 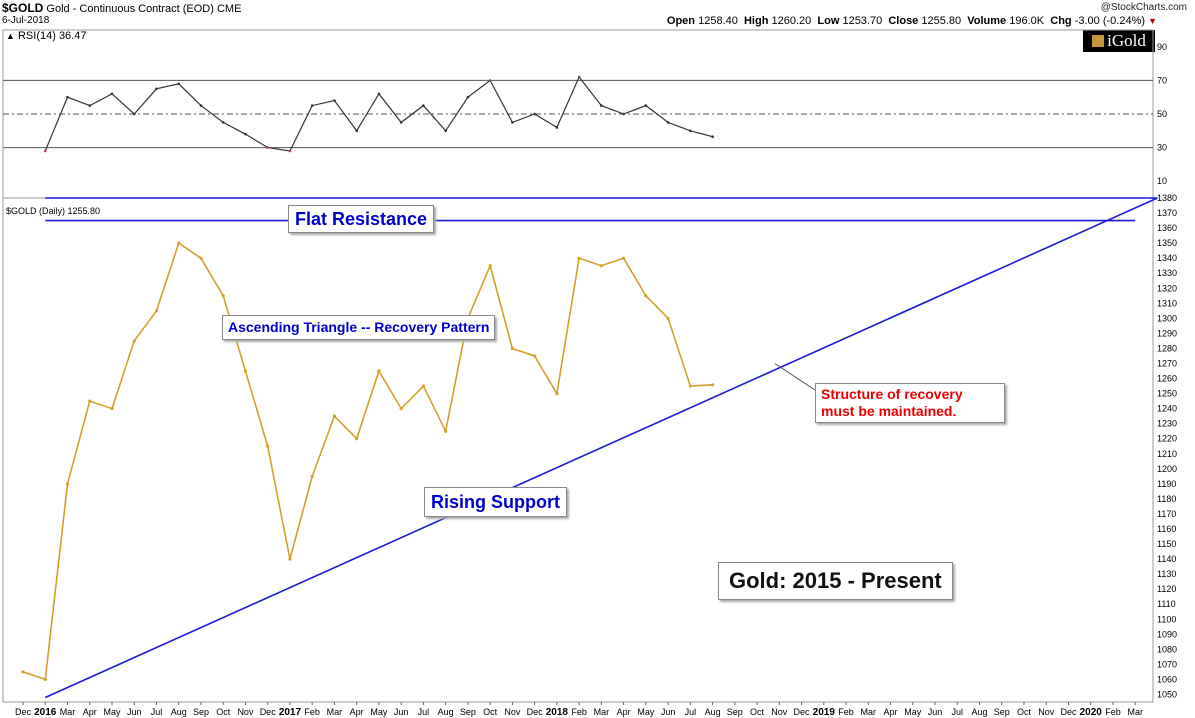 What do you see at coordinates (26, 20) in the screenshot?
I see `chart-date: 6-Jul-2018` at bounding box center [26, 20].